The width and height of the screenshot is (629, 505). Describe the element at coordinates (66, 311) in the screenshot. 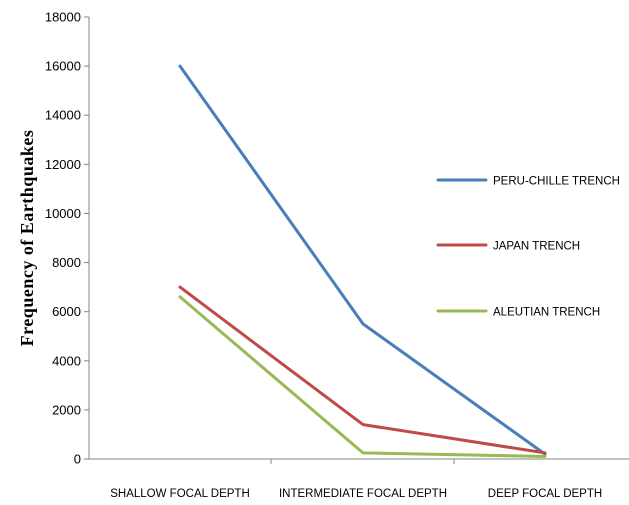

I see `y-tick-label: 6000` at that location.